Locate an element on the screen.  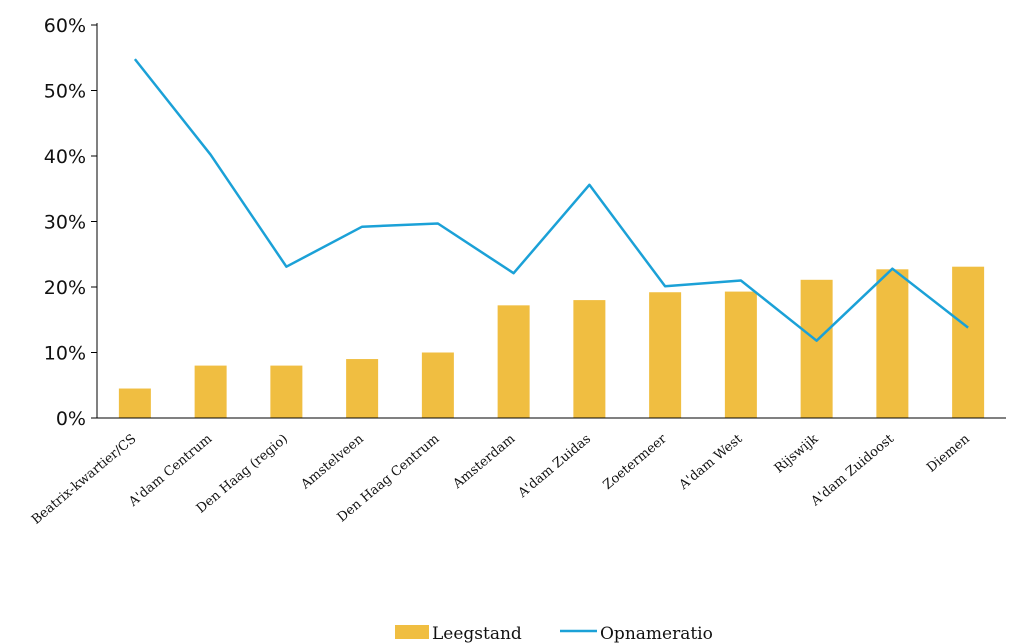
x-tick-label: A'dam Zuidoost is located at coordinates (853, 470).